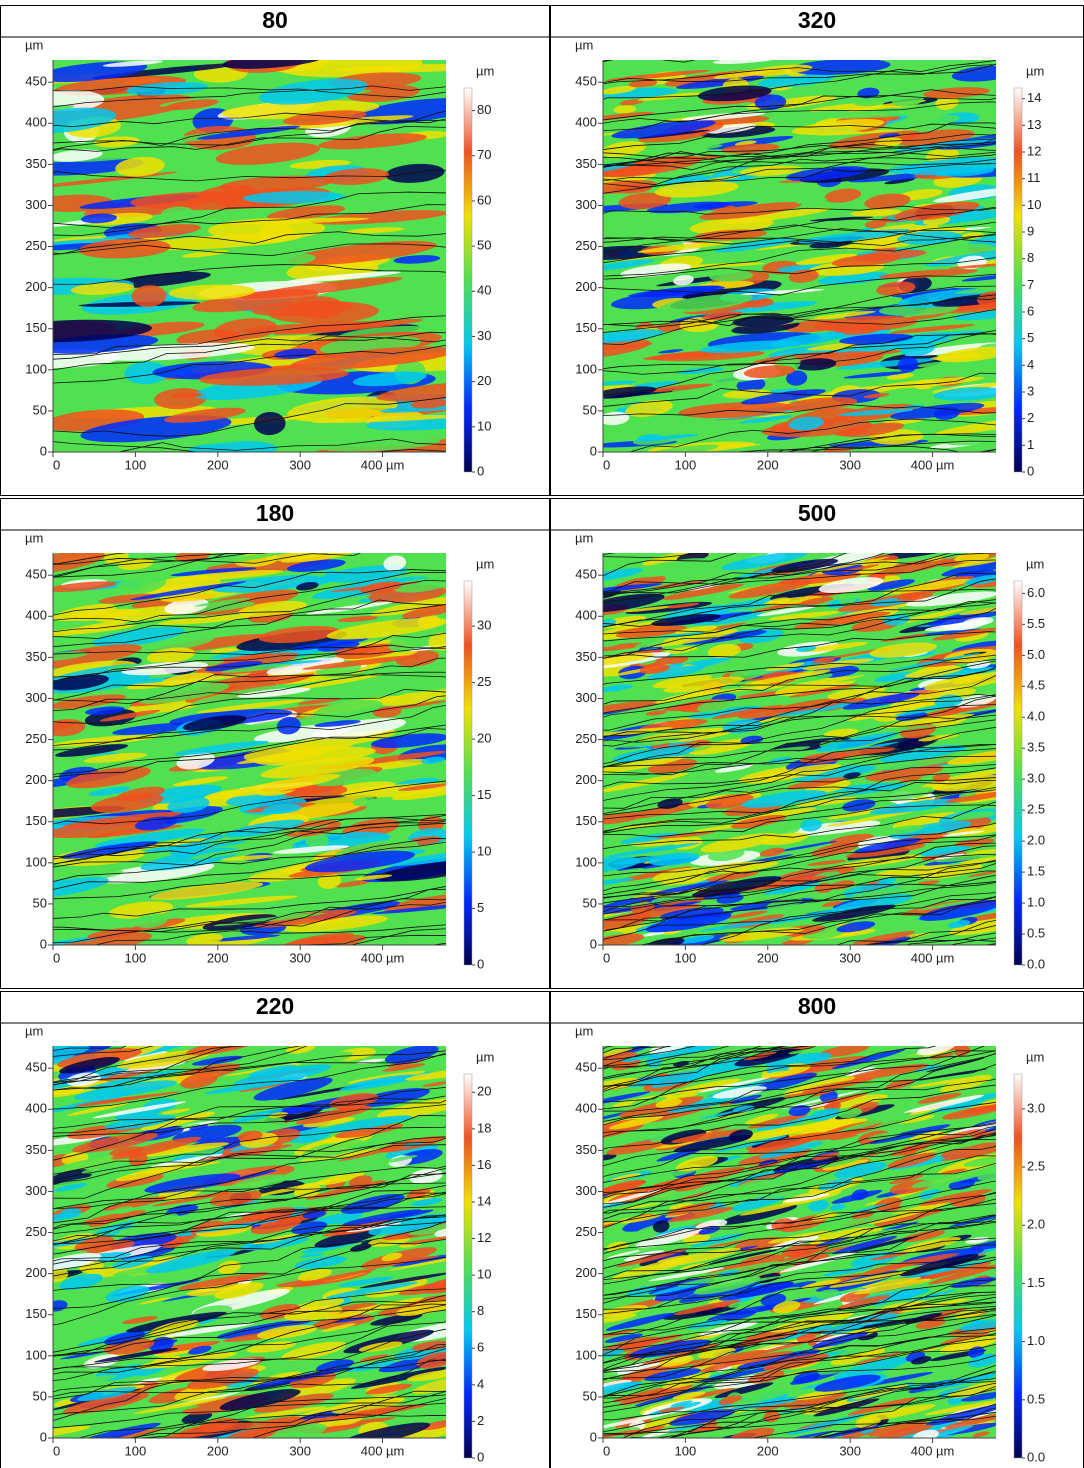 The width and height of the screenshot is (1084, 1468). What do you see at coordinates (36, 656) in the screenshot?
I see `y-tick-label: 350` at bounding box center [36, 656].